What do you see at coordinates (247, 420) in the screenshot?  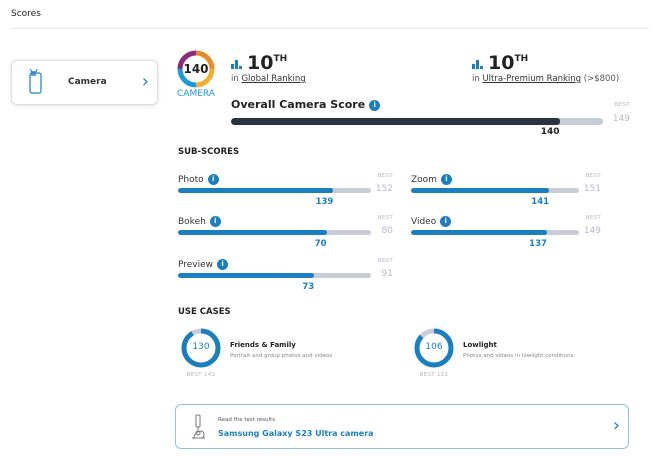 I see `test-caption: Read the test results` at bounding box center [247, 420].